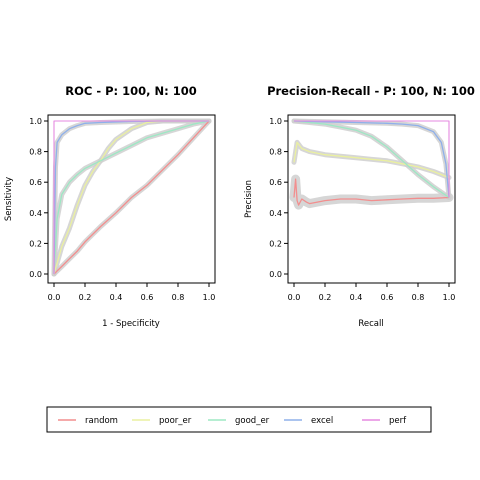 This screenshot has height=480, width=480. I want to click on pr-x-axis: 0.0 0.2 0.4 0.6 0.8 1.0, so click(372, 292).